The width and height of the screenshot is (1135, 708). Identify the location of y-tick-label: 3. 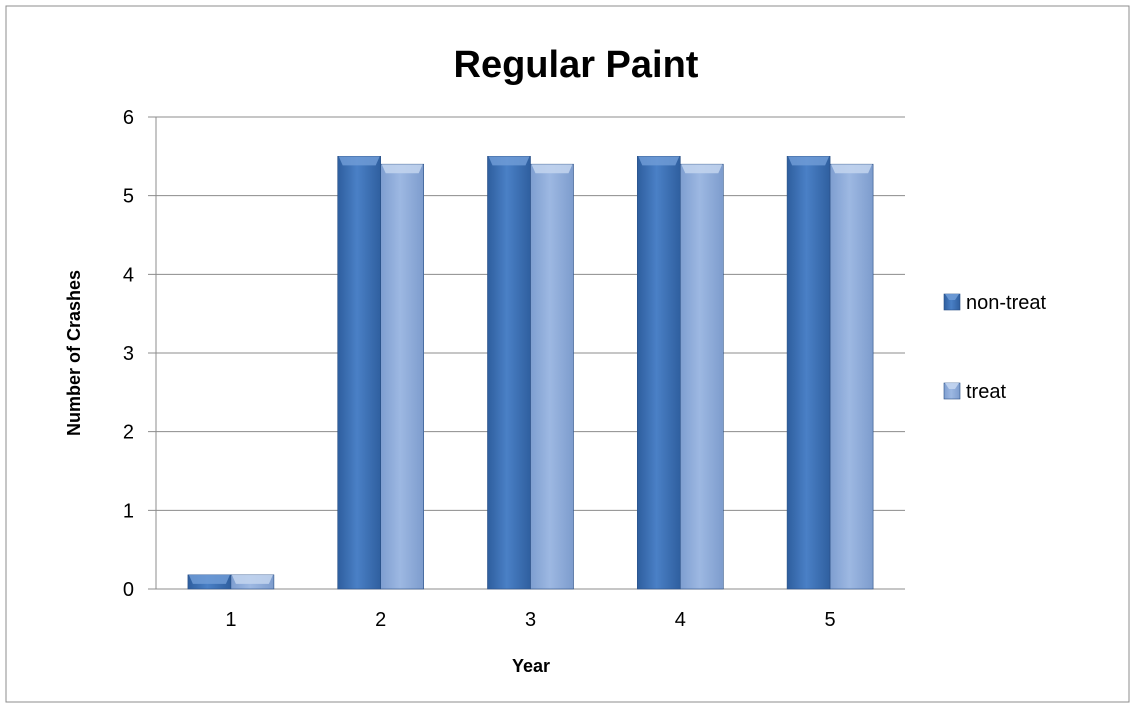
(128, 354).